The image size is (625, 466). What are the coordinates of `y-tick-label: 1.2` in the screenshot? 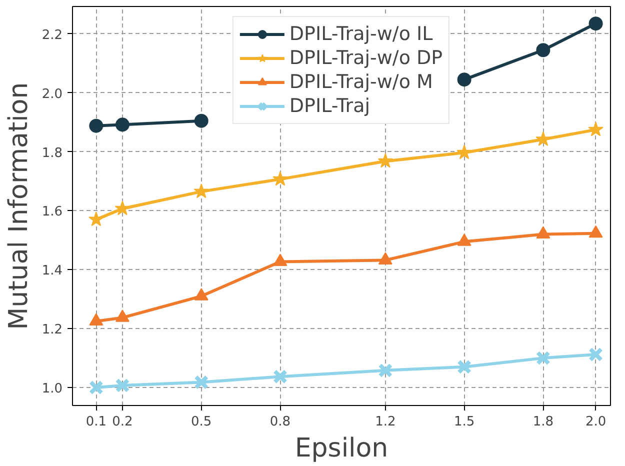 It's located at (52, 330).